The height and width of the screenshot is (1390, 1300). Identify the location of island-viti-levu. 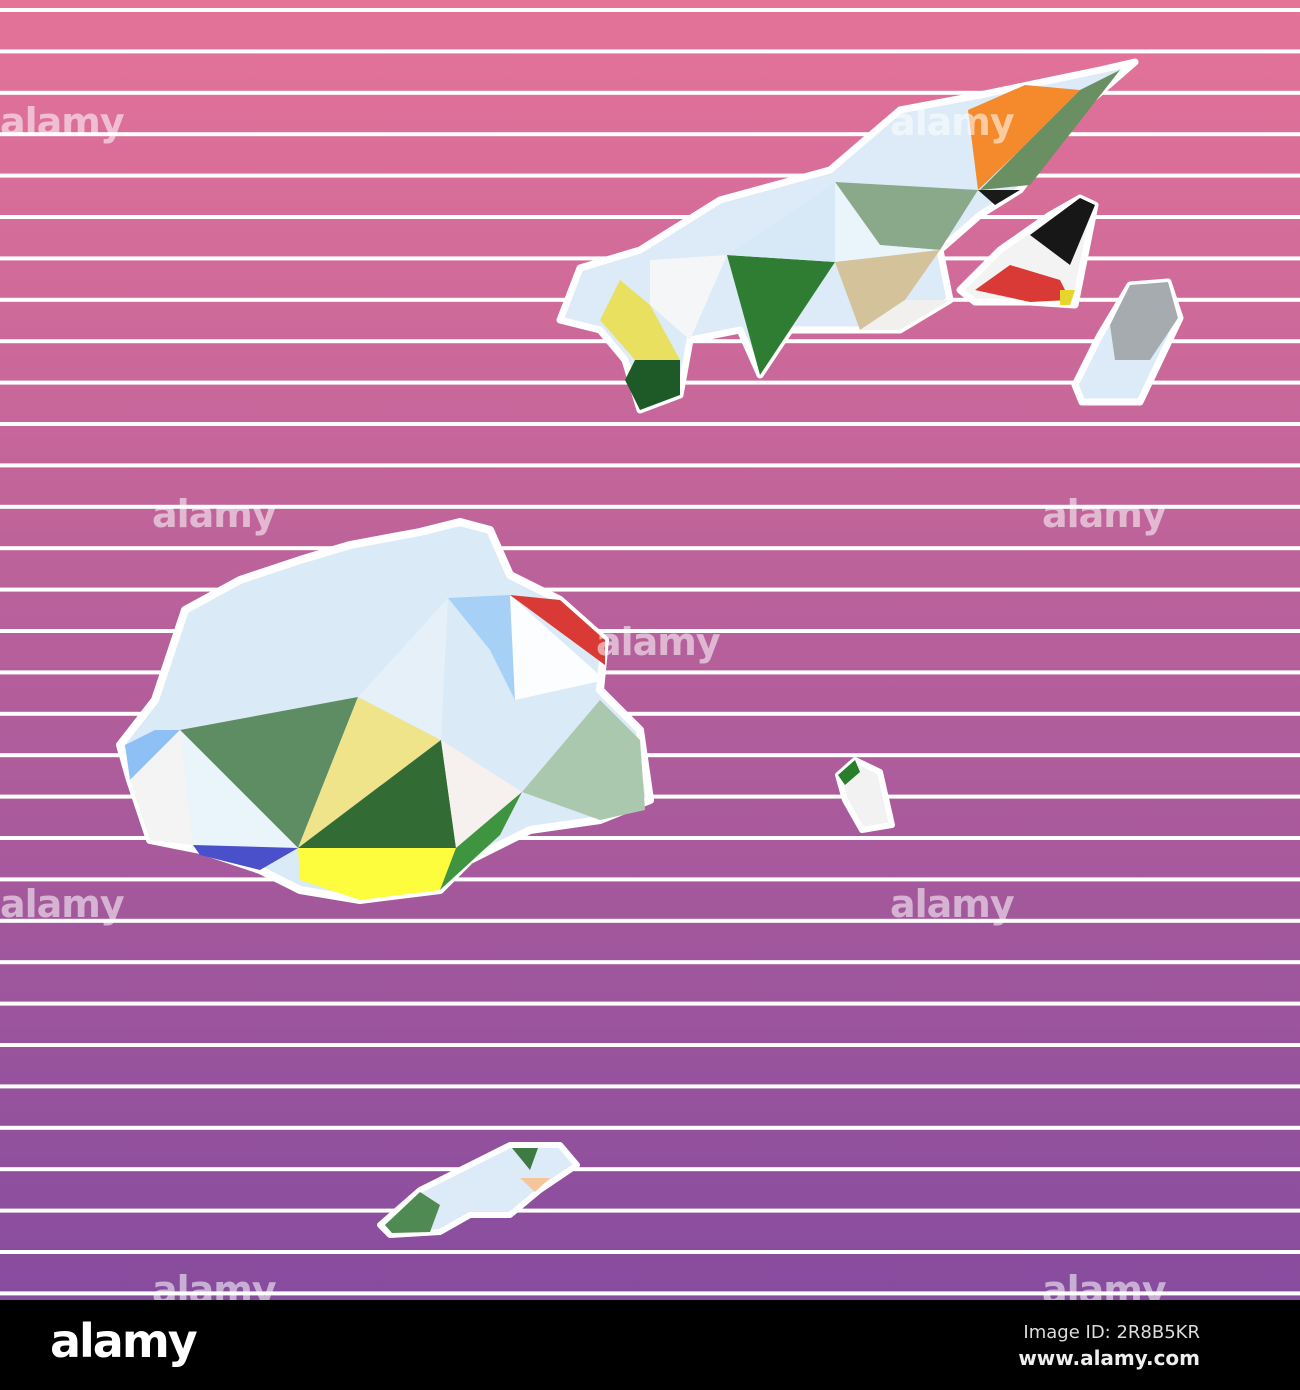
(385, 711).